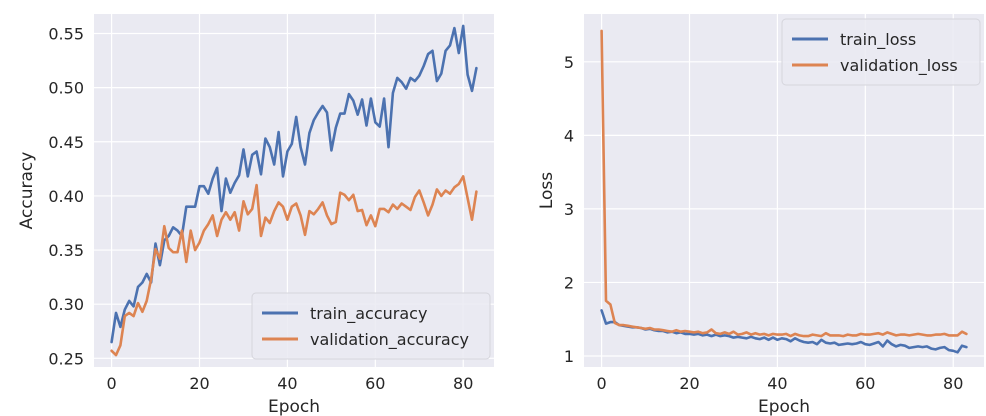 The height and width of the screenshot is (416, 986). I want to click on y-tick-label: 0.50, so click(66, 88).